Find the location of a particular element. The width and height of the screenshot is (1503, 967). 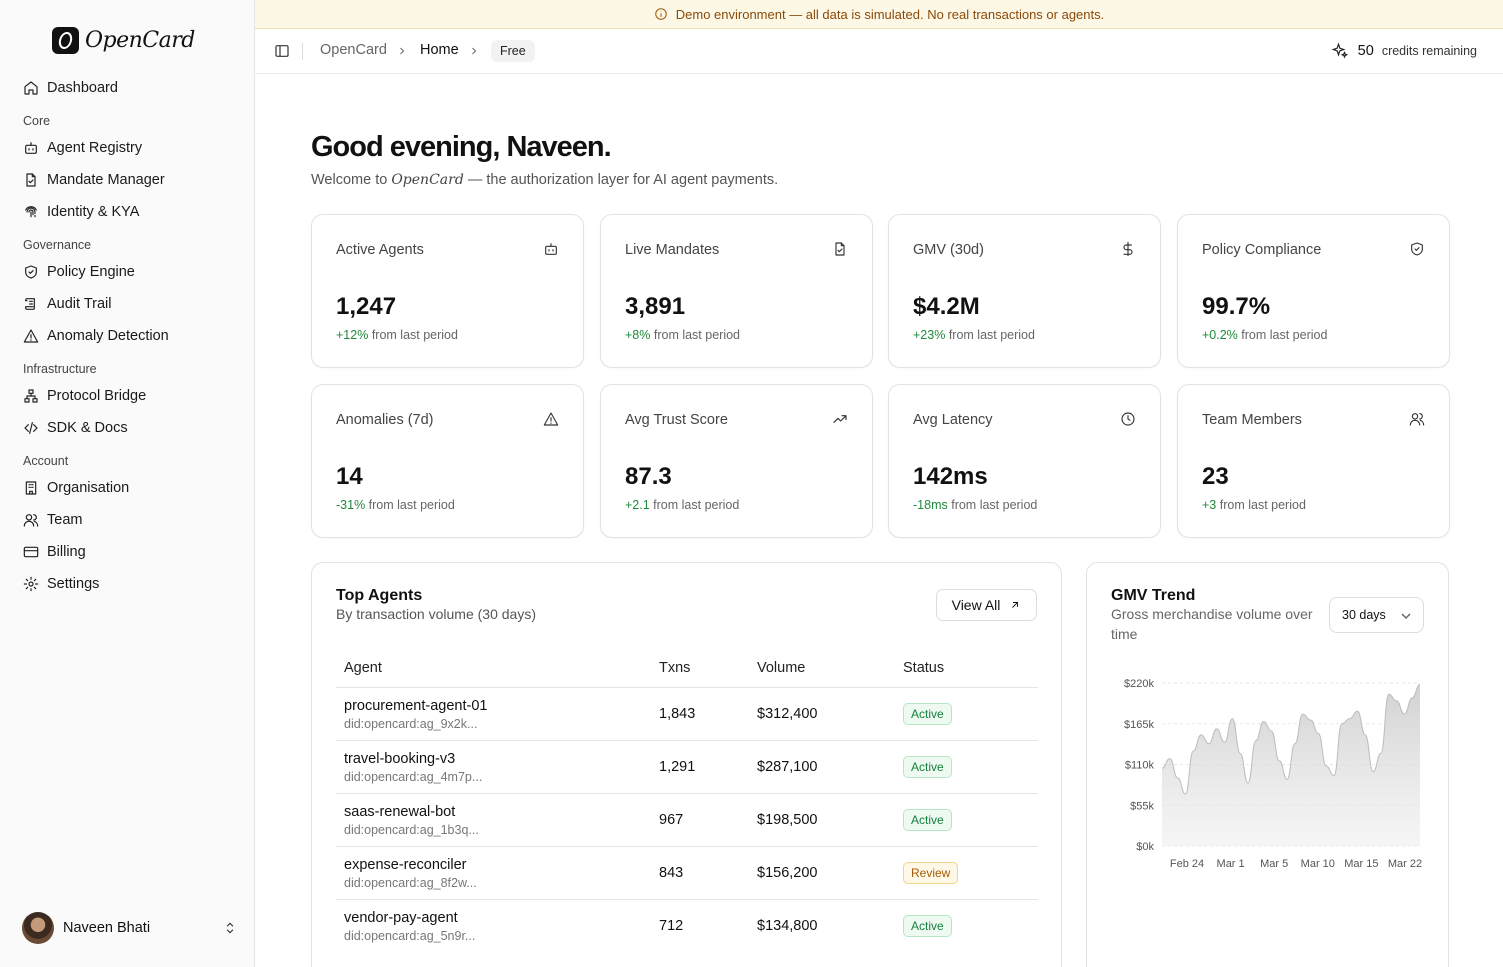

sidebar-item-sdk-docs: SDK & Docs is located at coordinates (127, 428).